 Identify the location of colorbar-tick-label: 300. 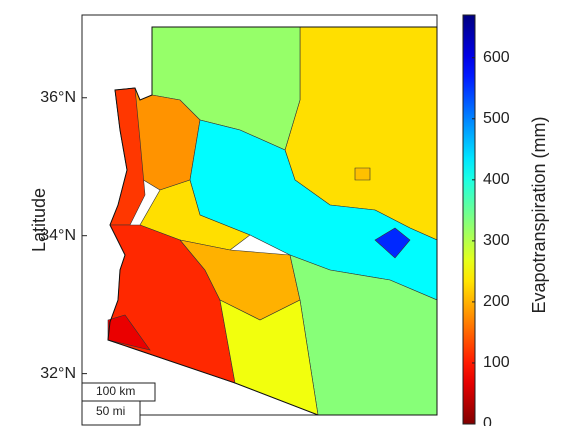
(496, 240).